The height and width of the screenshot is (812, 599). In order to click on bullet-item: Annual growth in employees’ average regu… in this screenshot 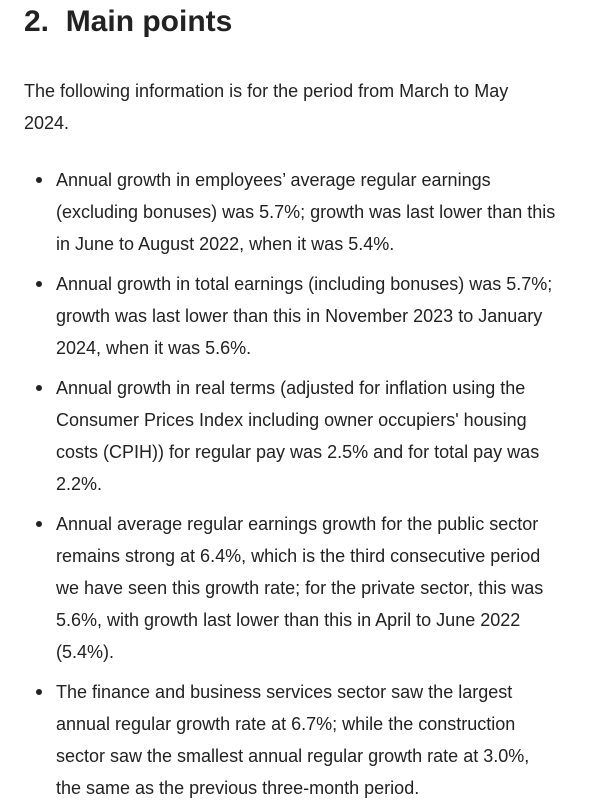, I will do `click(296, 212)`.